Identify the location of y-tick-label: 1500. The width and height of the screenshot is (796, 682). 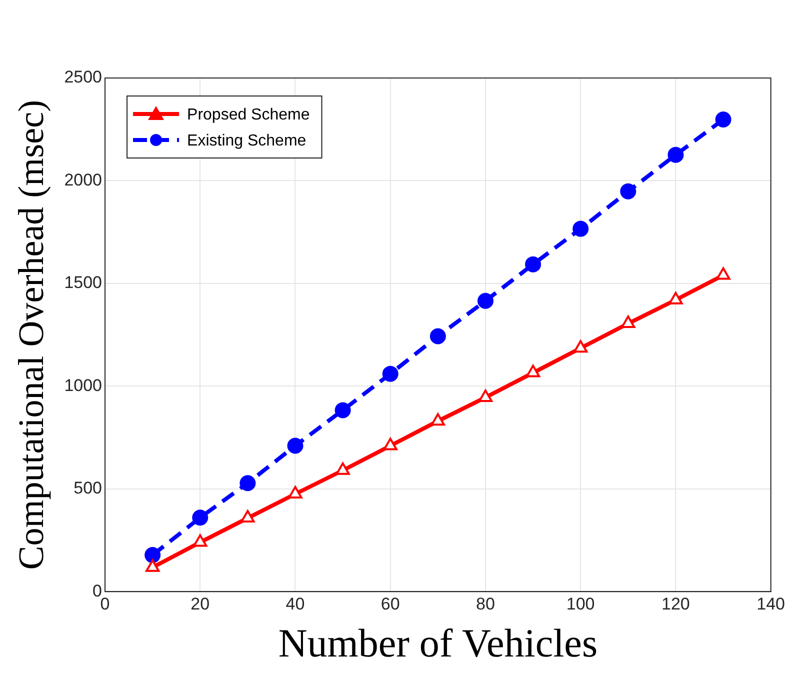
(83, 282).